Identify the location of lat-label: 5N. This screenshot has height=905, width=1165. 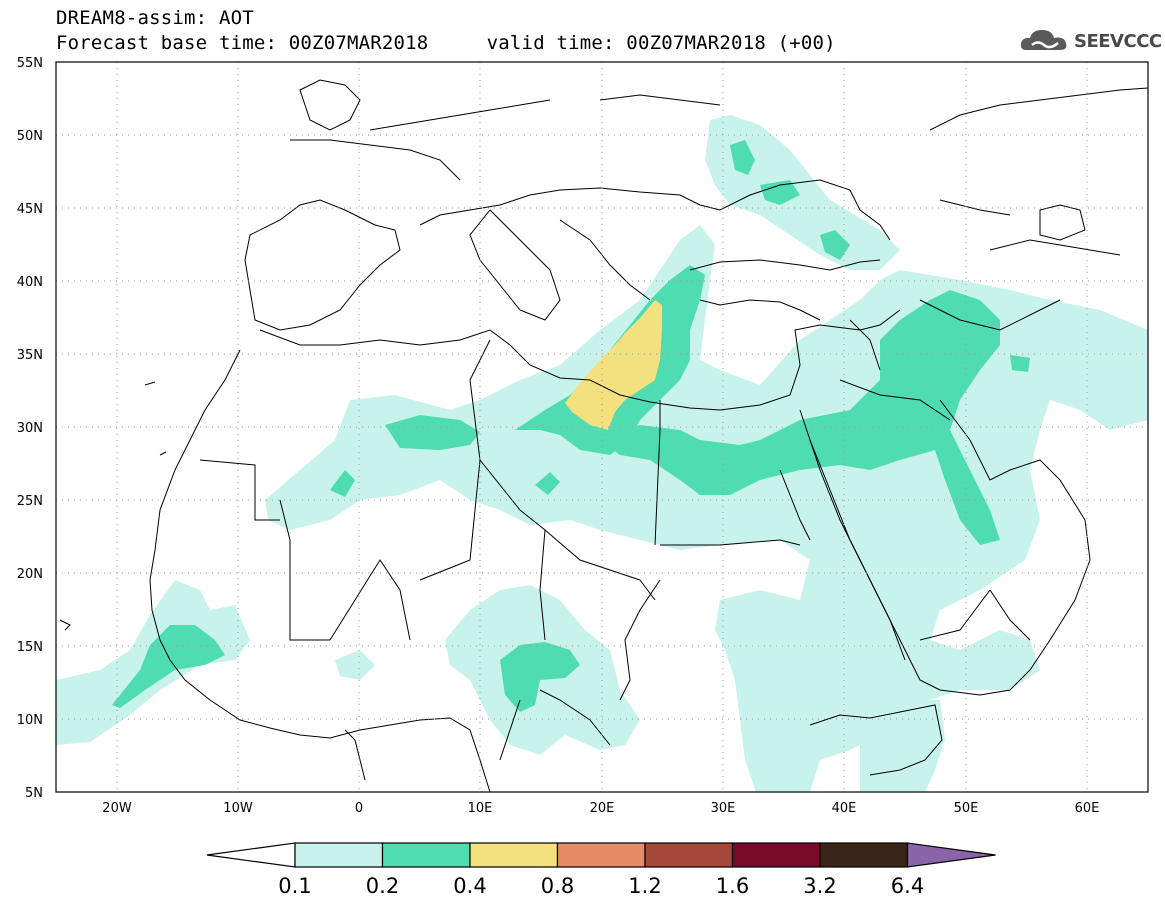
(34, 793).